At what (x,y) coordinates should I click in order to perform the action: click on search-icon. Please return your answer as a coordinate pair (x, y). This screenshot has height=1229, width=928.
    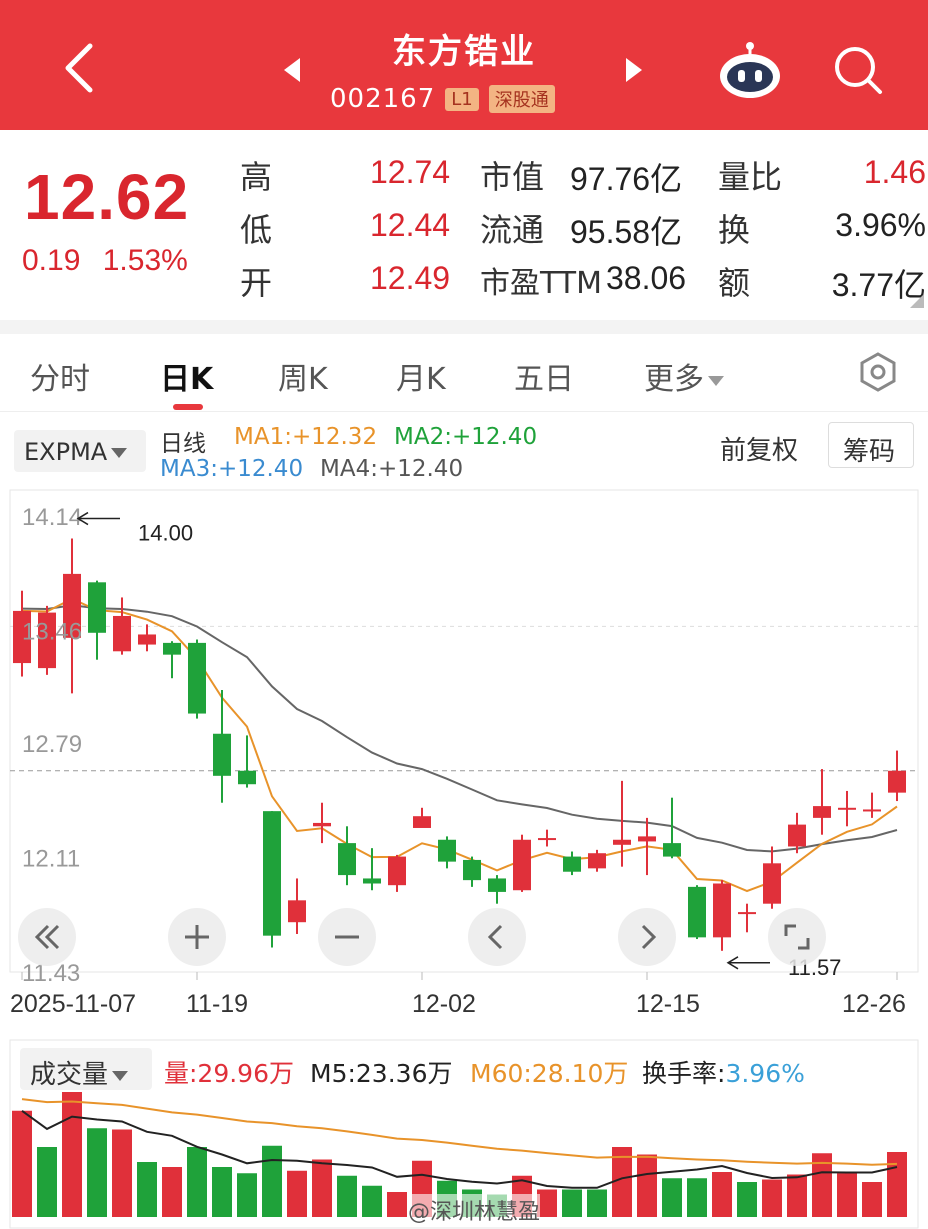
    Looking at the image, I should click on (858, 70).